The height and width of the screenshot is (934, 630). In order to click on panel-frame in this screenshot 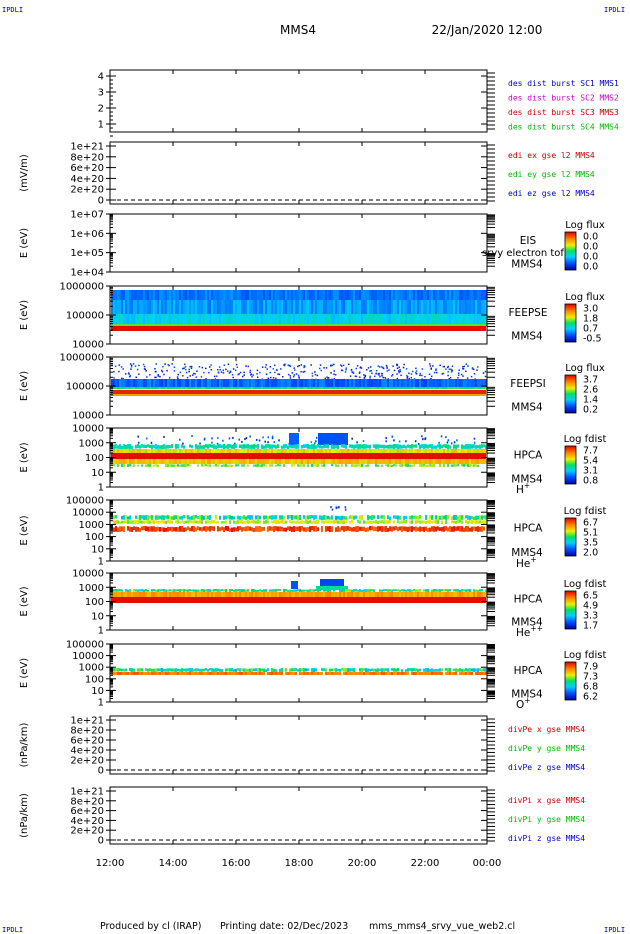, I will do `click(298, 173)`.